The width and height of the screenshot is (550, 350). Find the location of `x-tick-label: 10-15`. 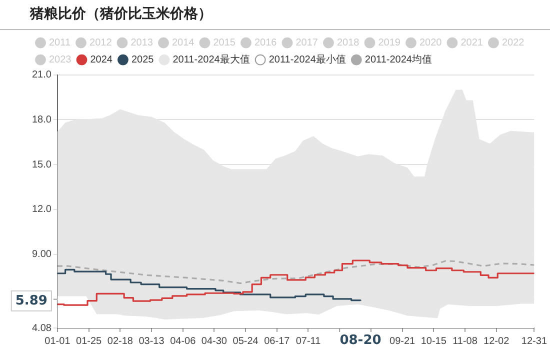

x-tick-label: 10-15 is located at coordinates (433, 341).